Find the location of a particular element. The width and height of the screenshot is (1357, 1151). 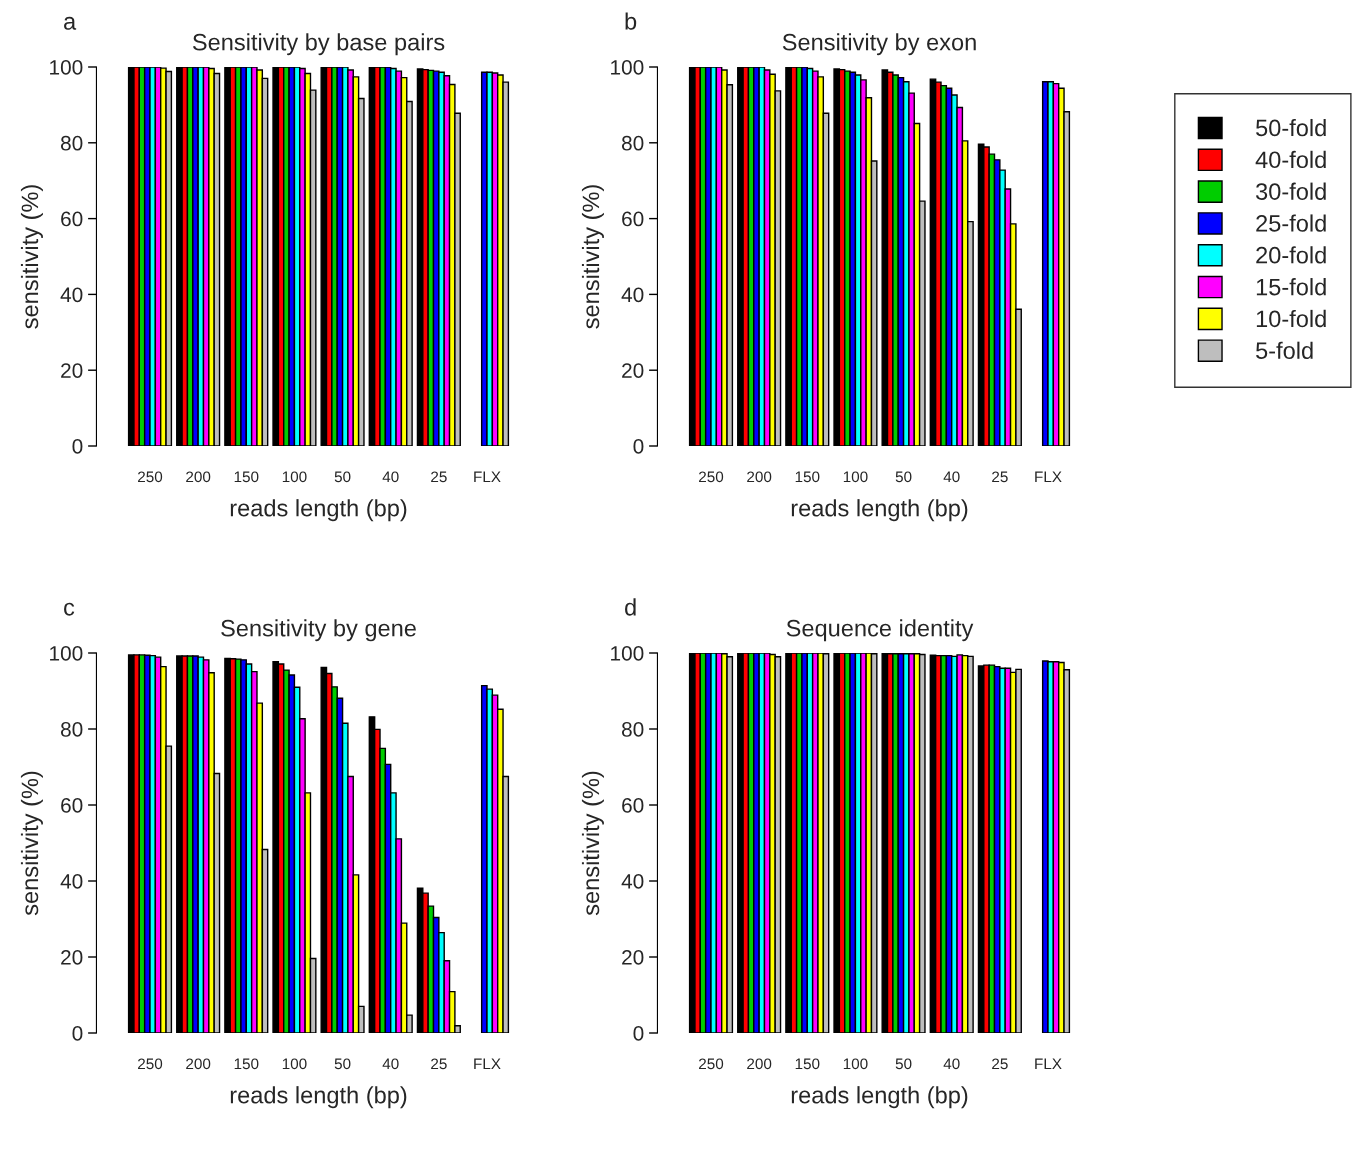

legend-label: 5-fold is located at coordinates (1284, 350).